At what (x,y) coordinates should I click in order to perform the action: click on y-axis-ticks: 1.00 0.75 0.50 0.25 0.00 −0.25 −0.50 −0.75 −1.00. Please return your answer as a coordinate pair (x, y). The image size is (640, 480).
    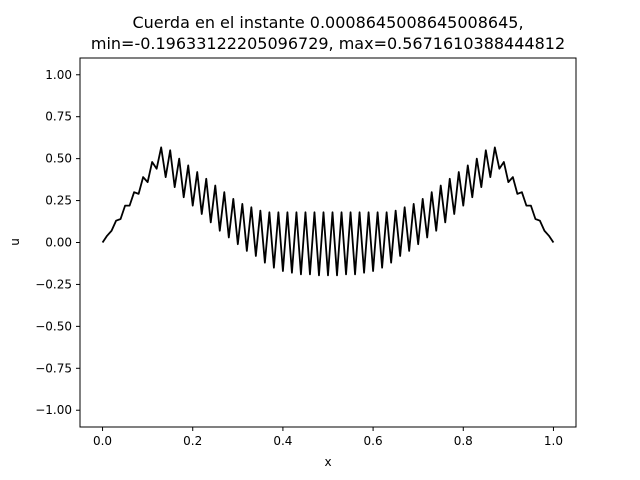
    Looking at the image, I should click on (57, 242).